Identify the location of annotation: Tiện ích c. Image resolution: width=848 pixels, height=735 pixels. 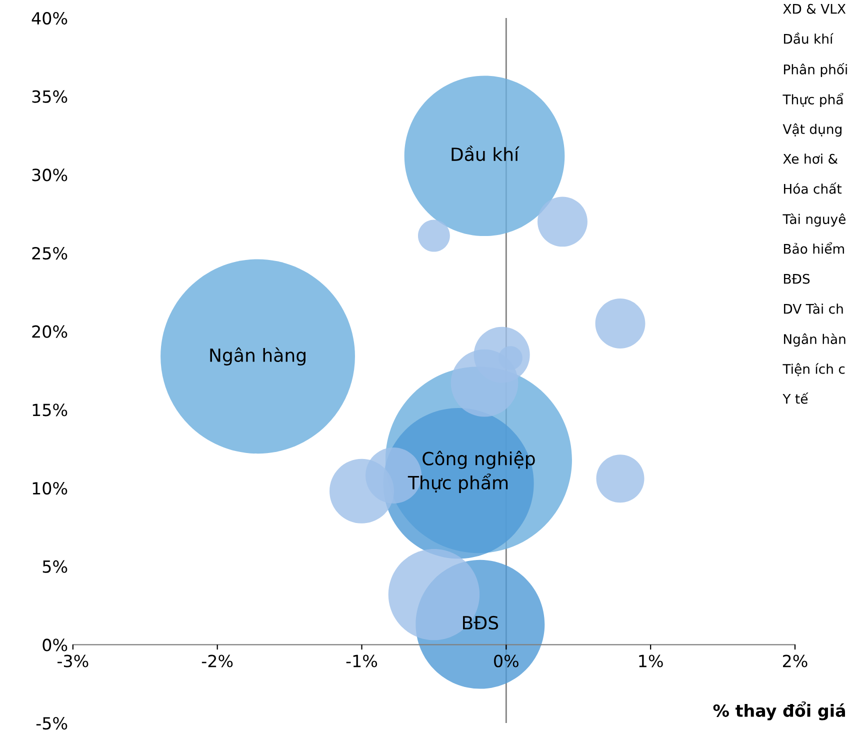
(813, 369).